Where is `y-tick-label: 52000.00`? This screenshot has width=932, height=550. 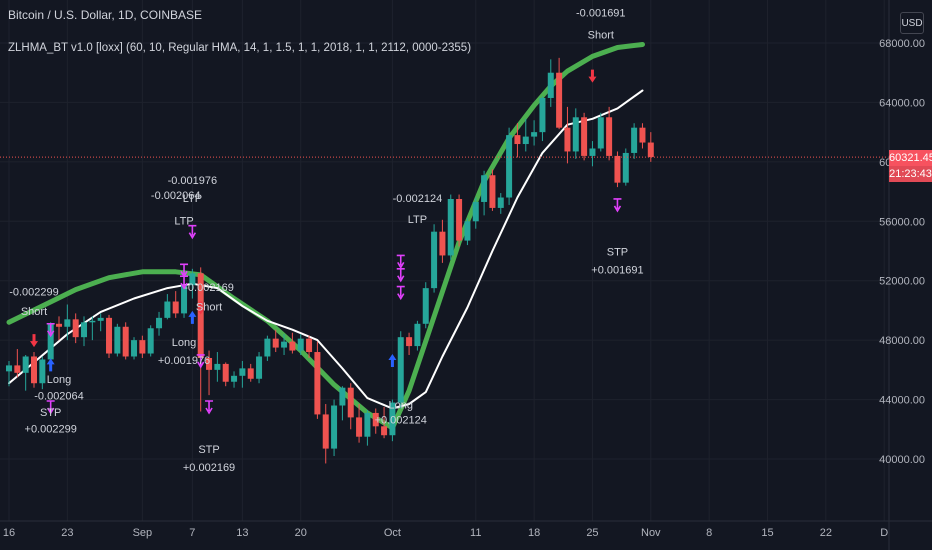
y-tick-label: 52000.00 is located at coordinates (902, 282).